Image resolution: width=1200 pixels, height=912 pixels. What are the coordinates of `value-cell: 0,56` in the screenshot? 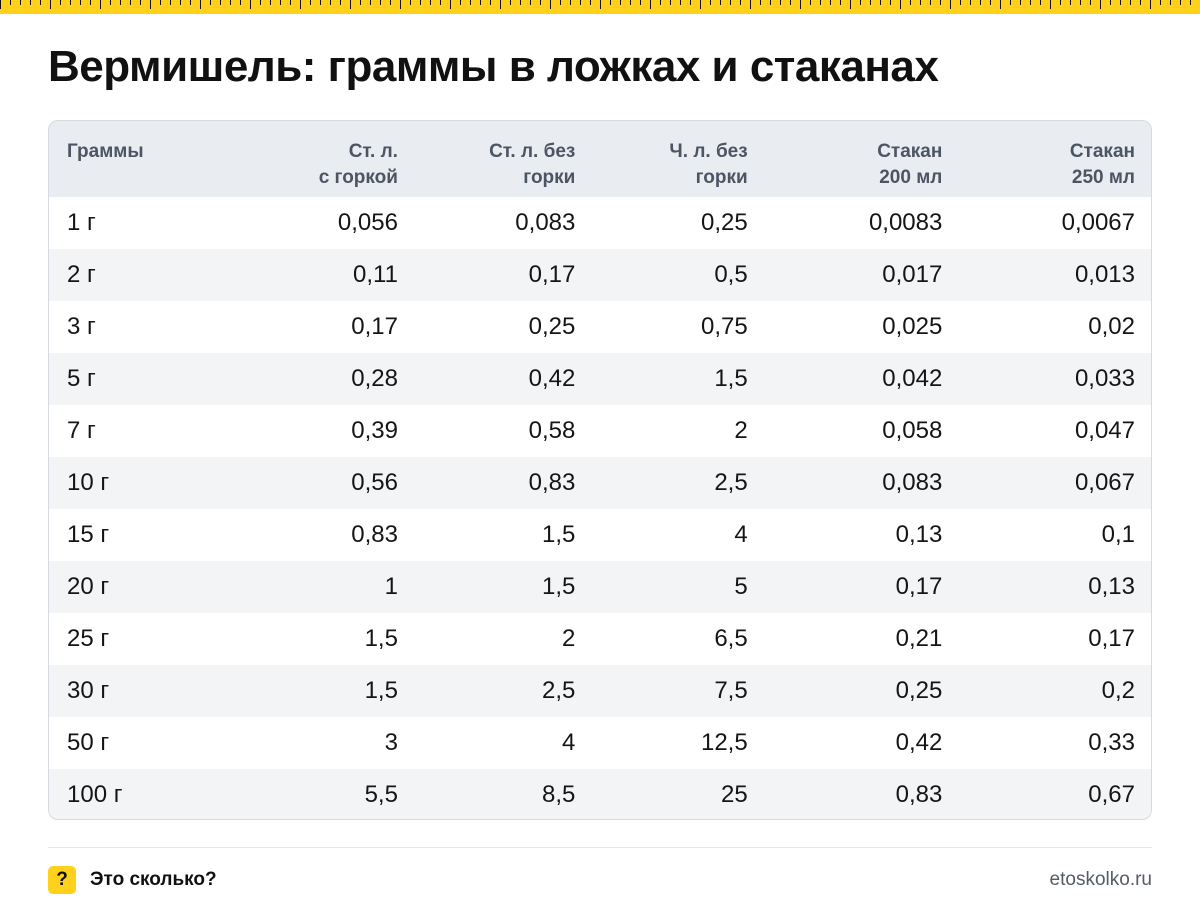 It's located at (374, 482).